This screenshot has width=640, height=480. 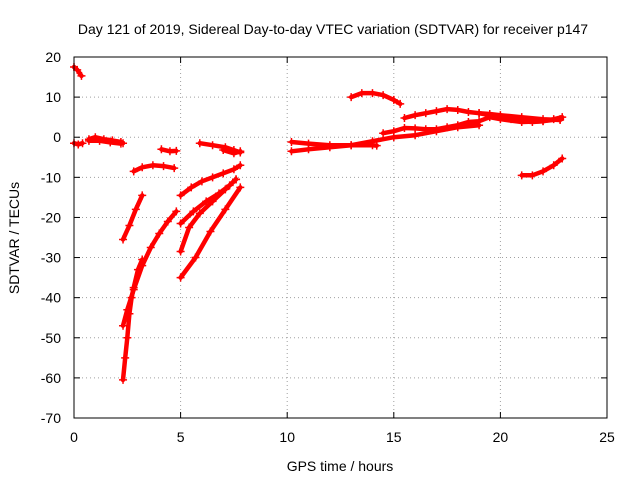 I want to click on y-tick-label: 0, so click(x=57, y=137).